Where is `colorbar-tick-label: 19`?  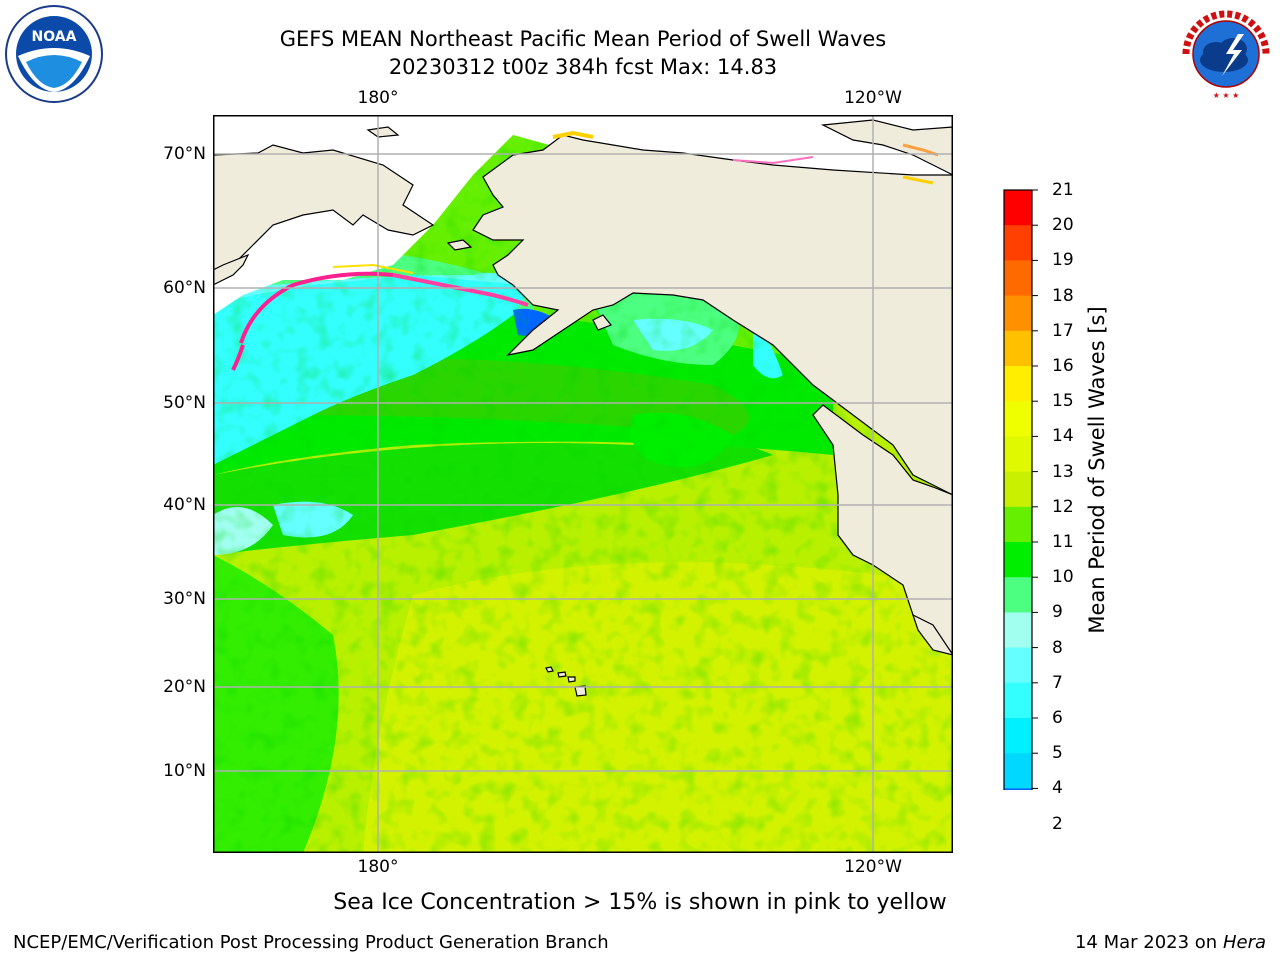
colorbar-tick-label: 19 is located at coordinates (1063, 260).